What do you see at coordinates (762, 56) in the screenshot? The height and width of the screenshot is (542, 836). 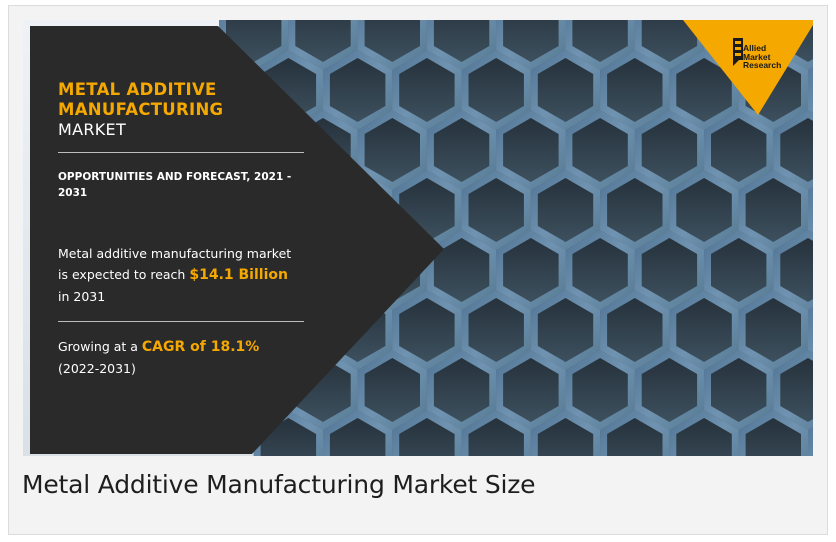 I see `logo-wordmark: Allied Market Research` at bounding box center [762, 56].